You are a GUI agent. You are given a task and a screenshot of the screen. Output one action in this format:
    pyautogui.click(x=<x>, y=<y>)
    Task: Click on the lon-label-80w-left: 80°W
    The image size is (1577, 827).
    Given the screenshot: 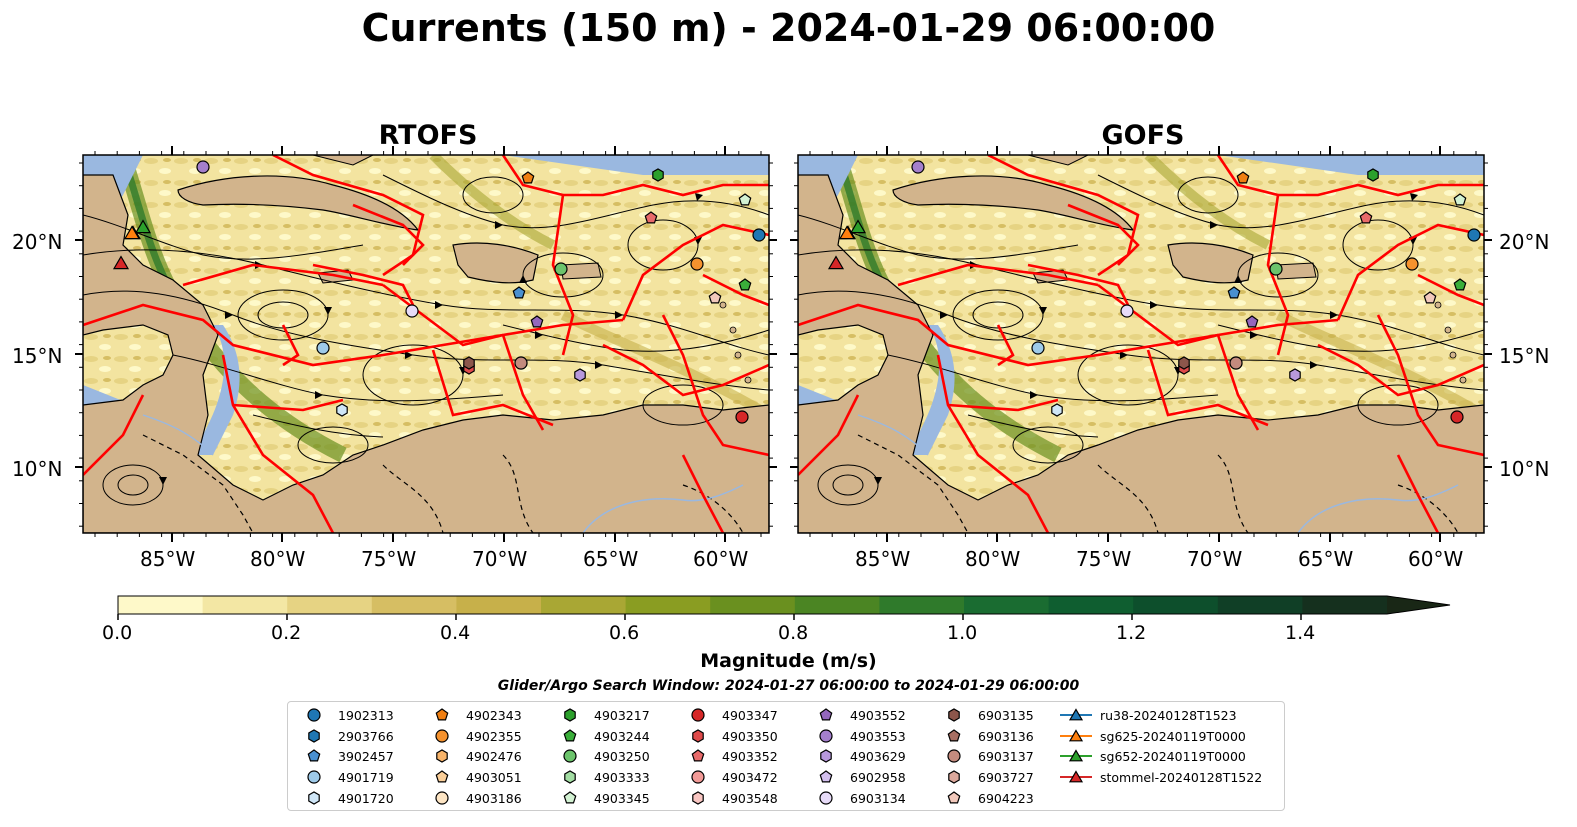 What is the action you would take?
    pyautogui.click(x=278, y=559)
    